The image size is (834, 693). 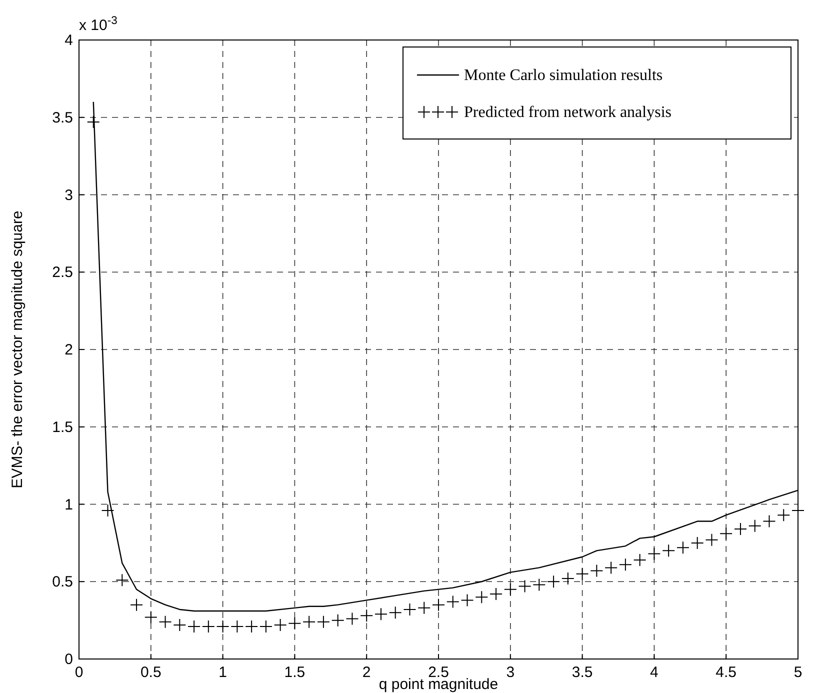 What do you see at coordinates (62, 427) in the screenshot?
I see `y-tick-label: 1.5` at bounding box center [62, 427].